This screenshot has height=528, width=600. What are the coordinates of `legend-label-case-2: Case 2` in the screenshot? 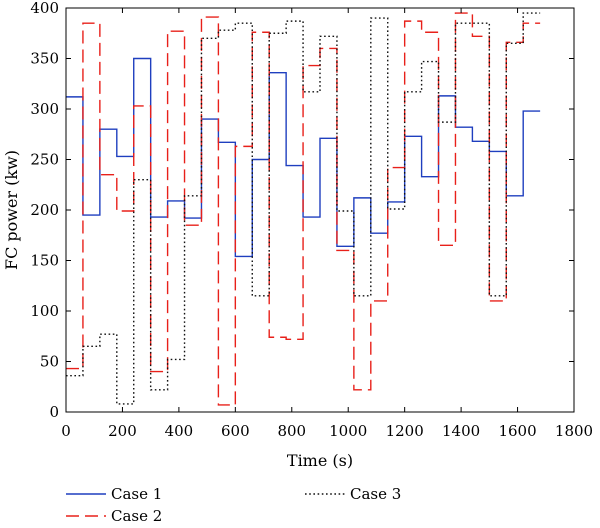 It's located at (136, 515).